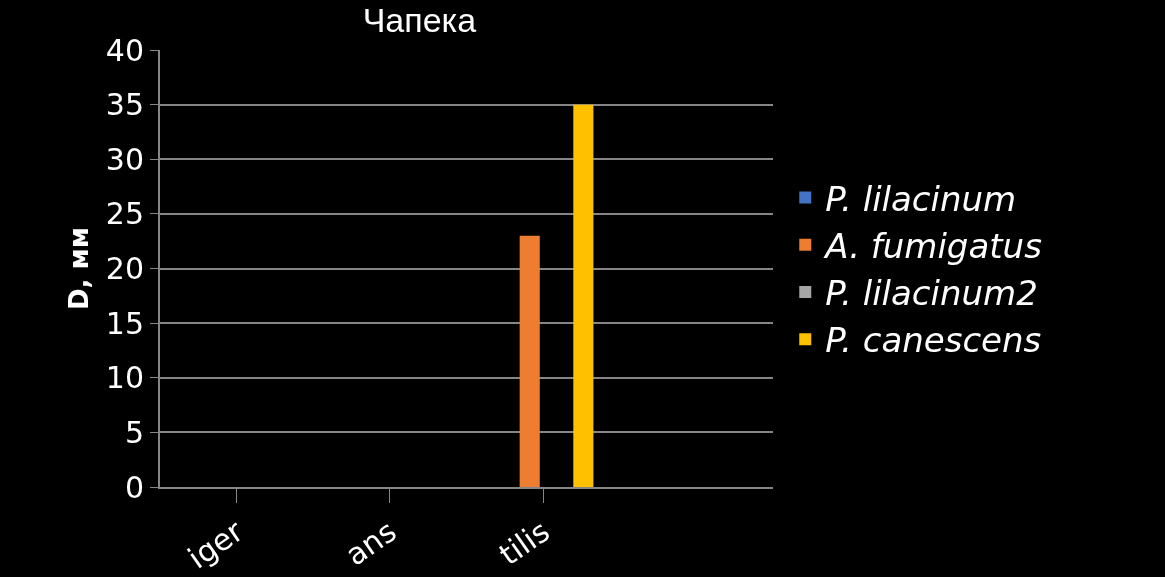 This screenshot has width=1165, height=577. I want to click on y-tick-label: 25, so click(124, 214).